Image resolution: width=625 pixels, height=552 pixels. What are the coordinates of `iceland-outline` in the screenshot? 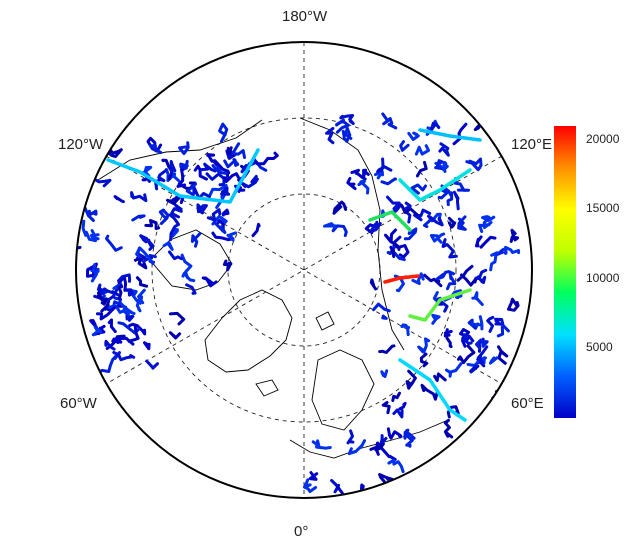 It's located at (267, 388).